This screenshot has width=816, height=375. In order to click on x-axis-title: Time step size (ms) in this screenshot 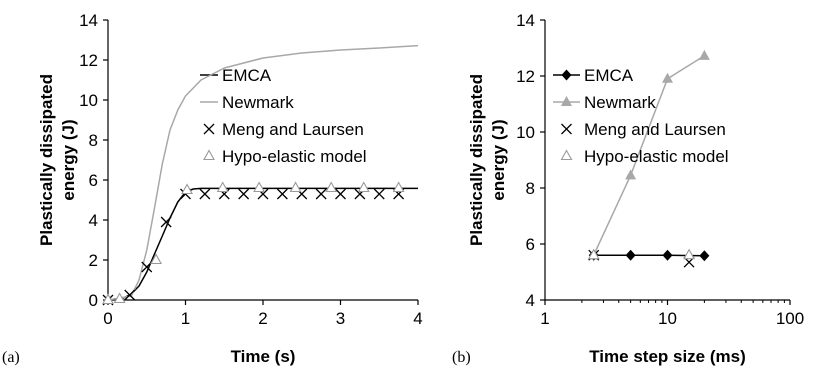, I will do `click(667, 356)`.